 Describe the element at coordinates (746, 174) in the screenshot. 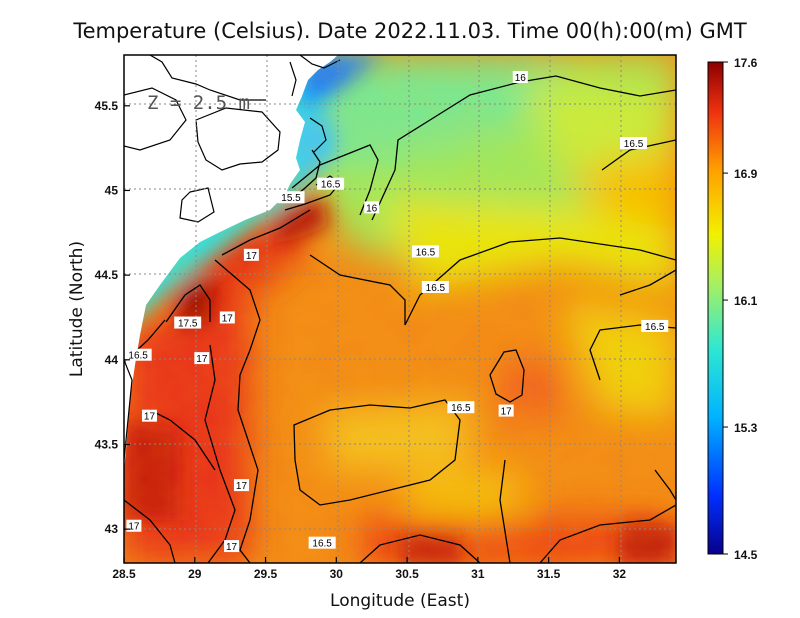

I see `colorbar-tick-label: 16.9` at that location.